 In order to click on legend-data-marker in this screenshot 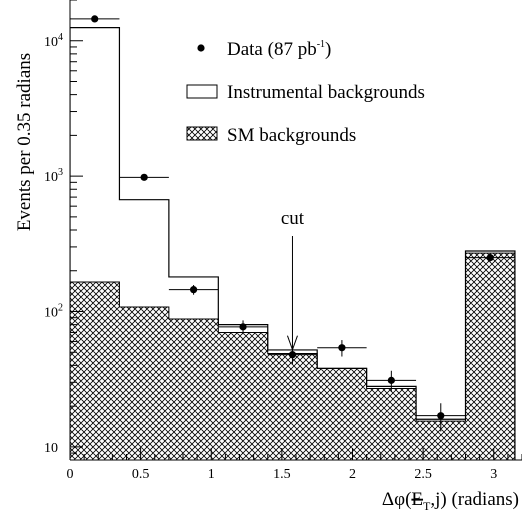, I will do `click(201, 48)`.